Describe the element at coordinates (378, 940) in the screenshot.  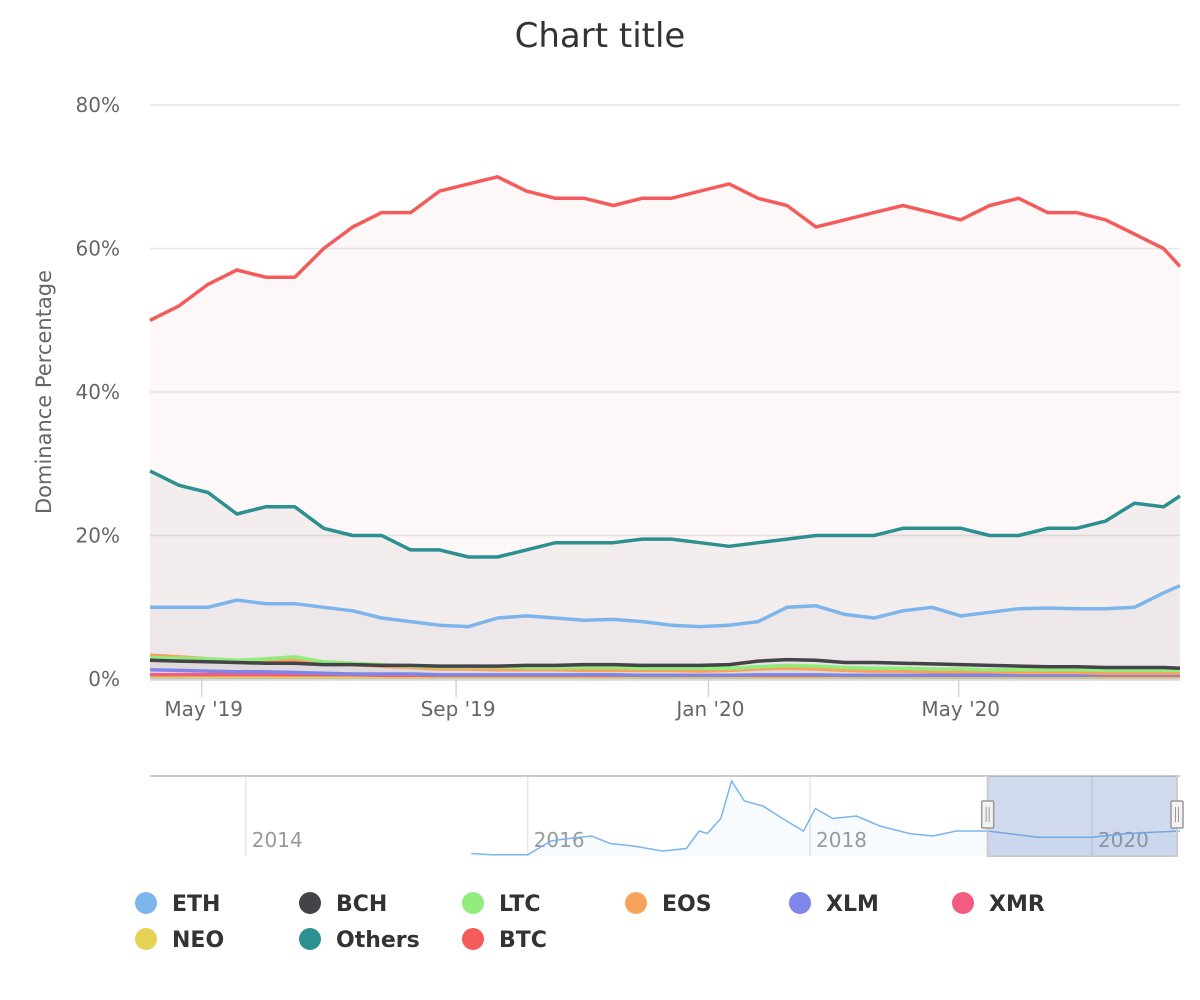
I see `legend-label: Others` at that location.